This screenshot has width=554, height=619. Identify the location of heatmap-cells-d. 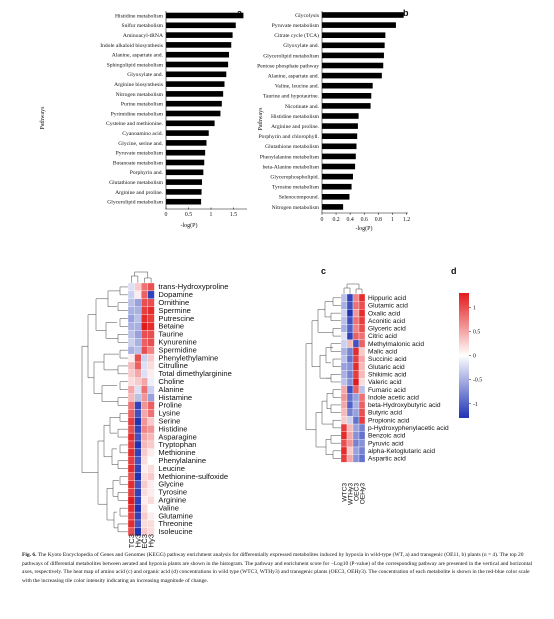
(353, 378).